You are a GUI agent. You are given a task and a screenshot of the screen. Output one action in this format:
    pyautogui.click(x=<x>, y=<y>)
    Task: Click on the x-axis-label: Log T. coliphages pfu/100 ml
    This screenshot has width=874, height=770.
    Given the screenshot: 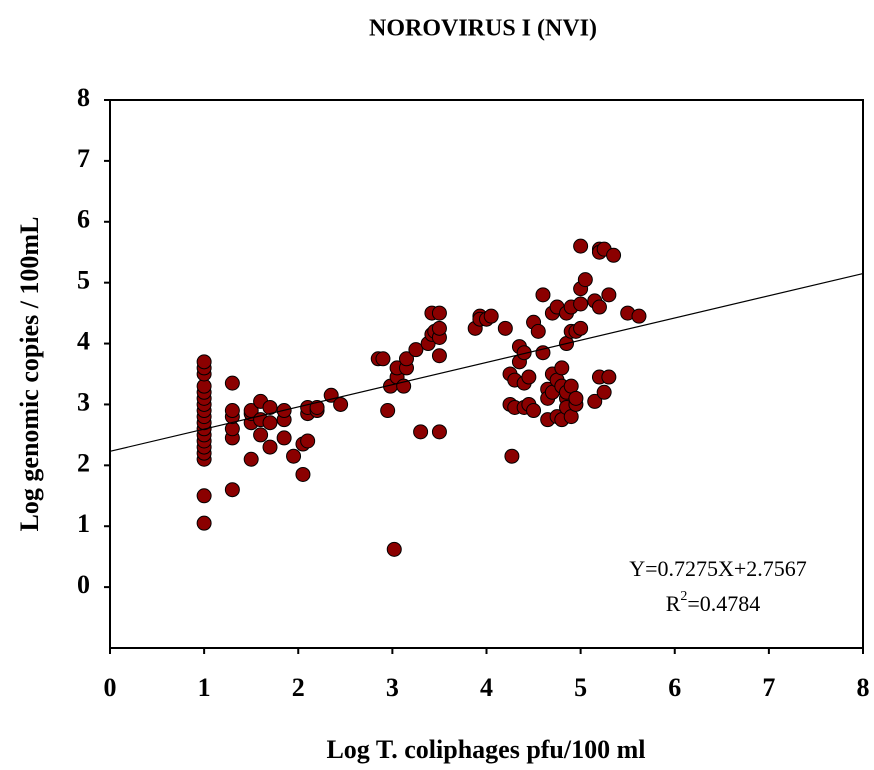 What is the action you would take?
    pyautogui.click(x=485, y=749)
    